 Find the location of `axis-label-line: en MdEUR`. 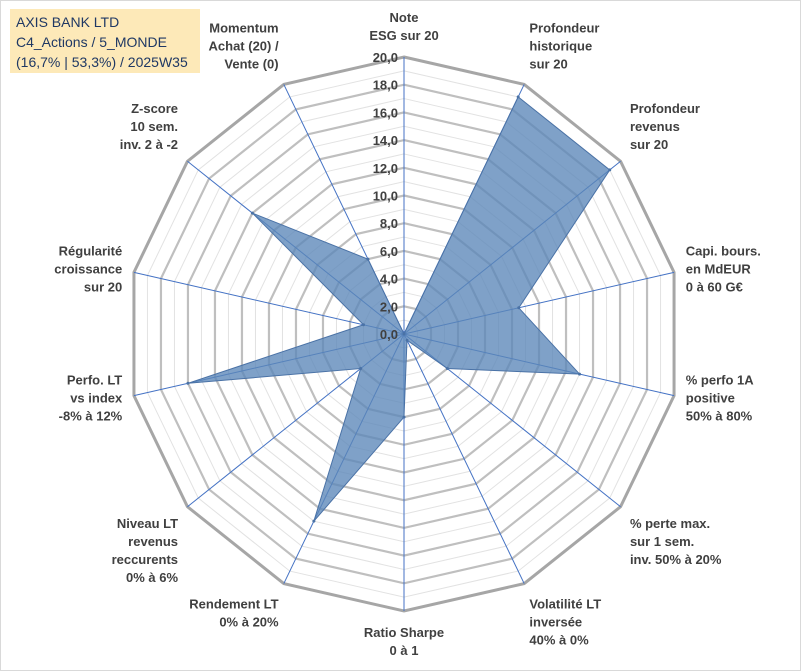

axis-label-line: en MdEUR is located at coordinates (719, 269).